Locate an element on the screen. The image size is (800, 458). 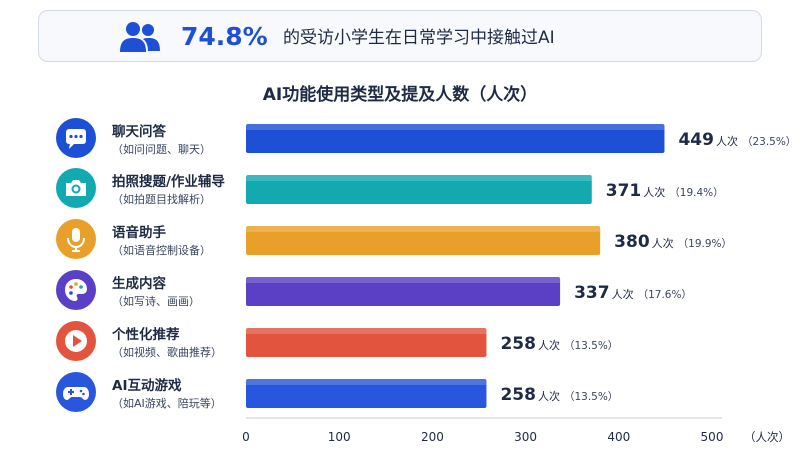
camera-icon is located at coordinates (76, 188).